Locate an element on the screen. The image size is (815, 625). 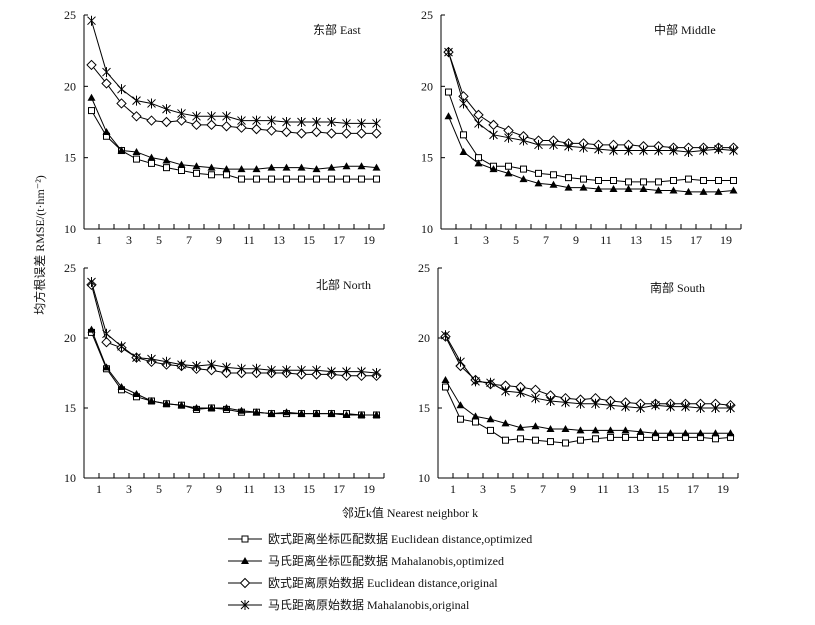
panel-title: 东部 East is located at coordinates (337, 29).